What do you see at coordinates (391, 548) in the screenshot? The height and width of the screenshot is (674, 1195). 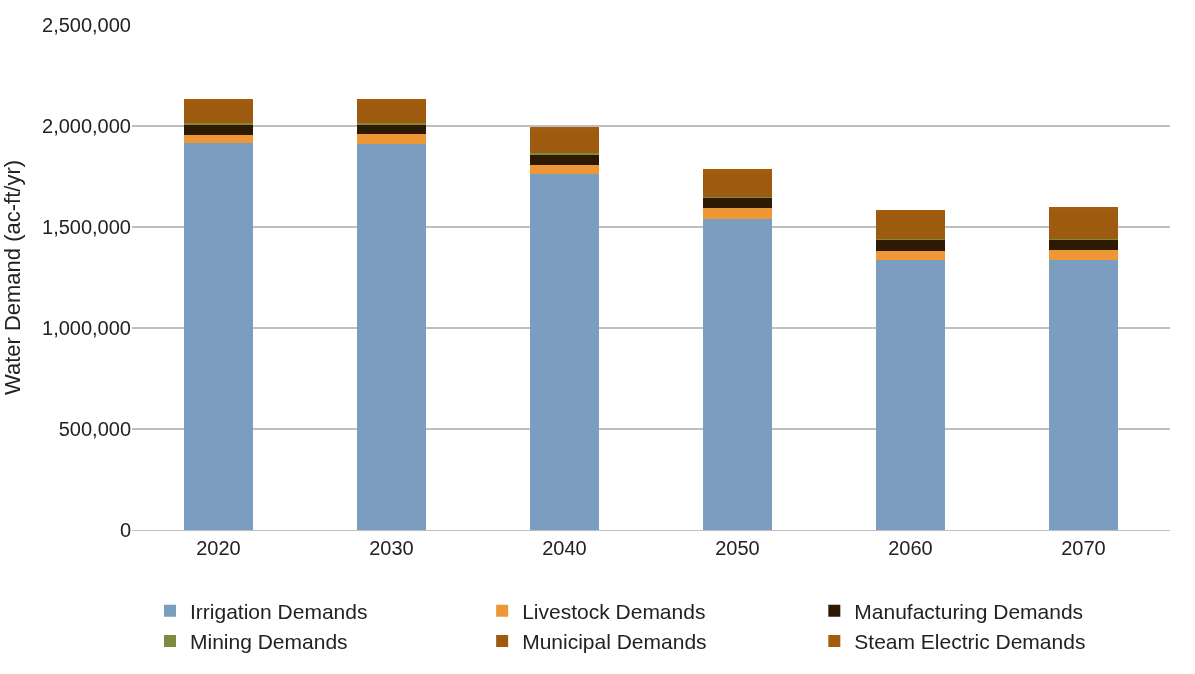 I see `x-tick-label: 2030` at bounding box center [391, 548].